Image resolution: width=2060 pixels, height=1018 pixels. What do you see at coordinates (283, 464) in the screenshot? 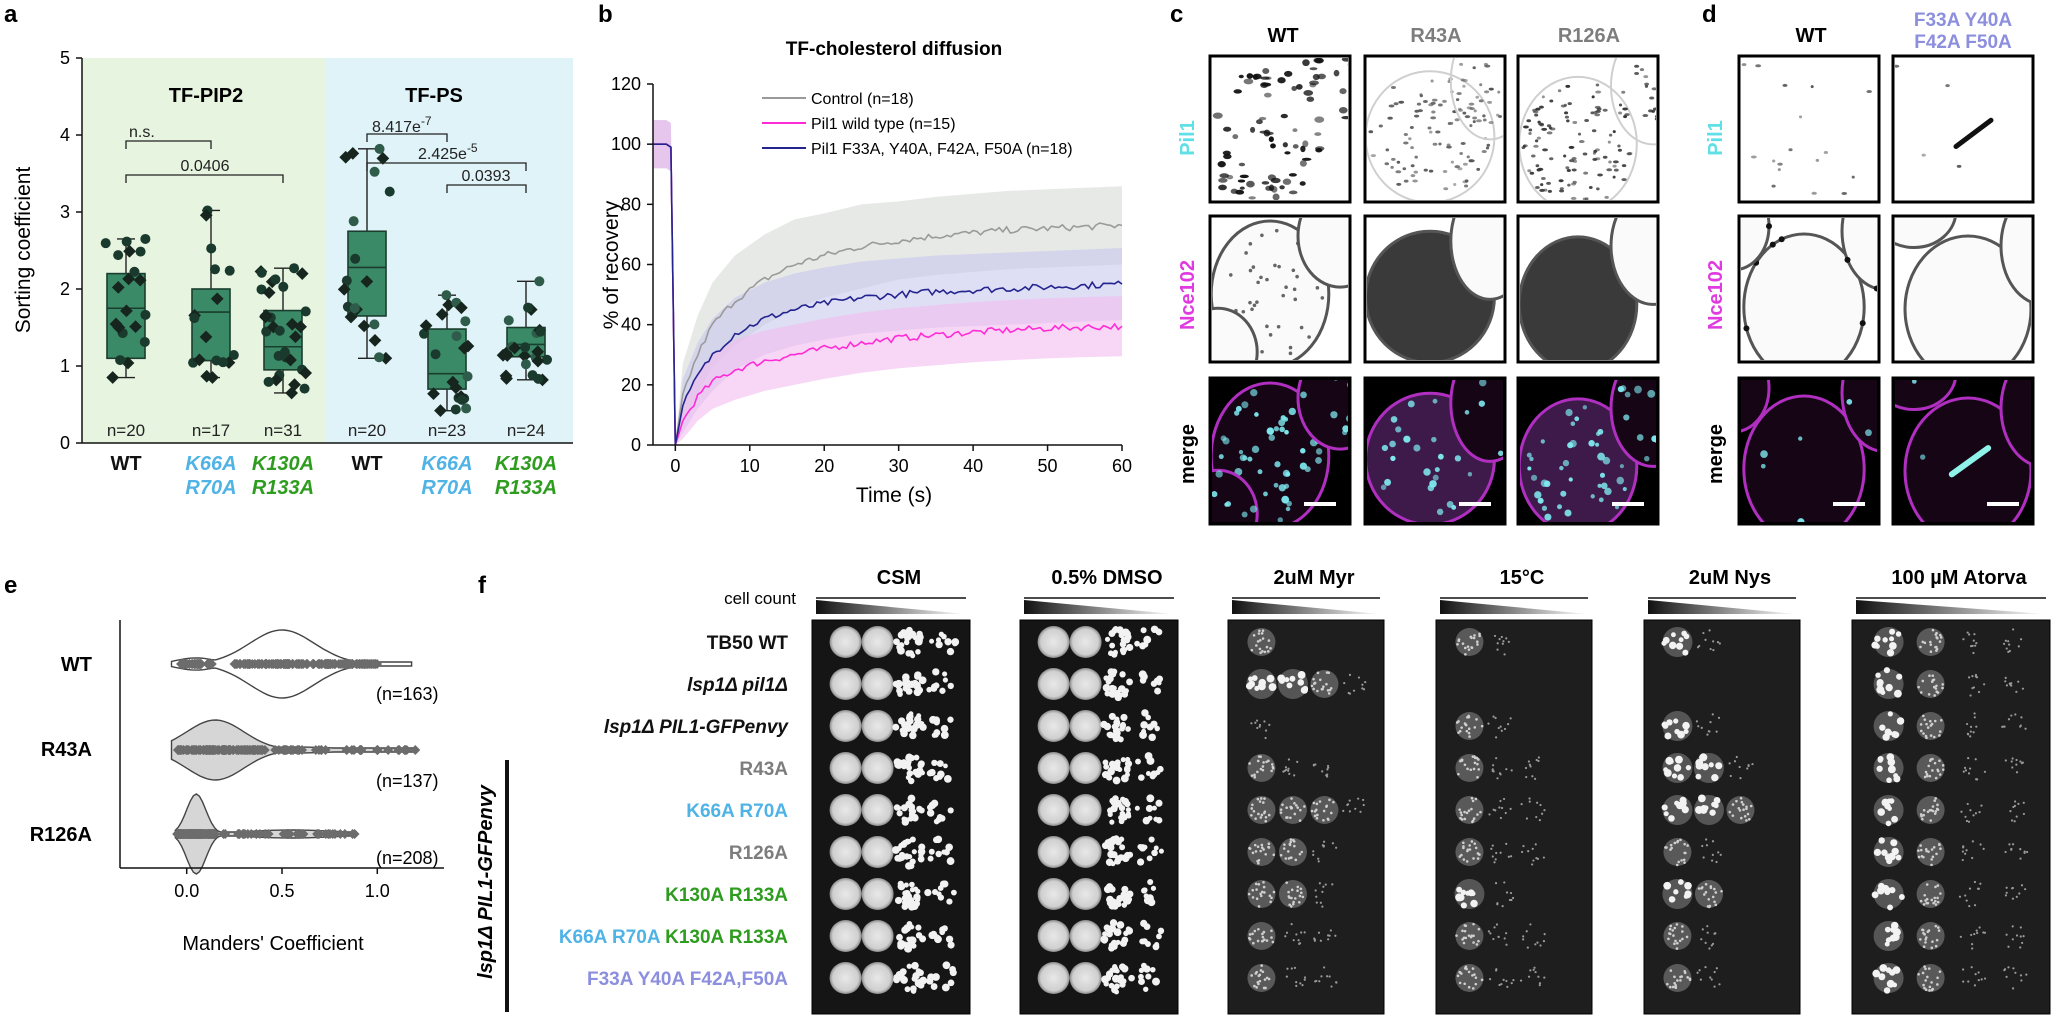
I see `x-label-3: K130A` at bounding box center [283, 464].